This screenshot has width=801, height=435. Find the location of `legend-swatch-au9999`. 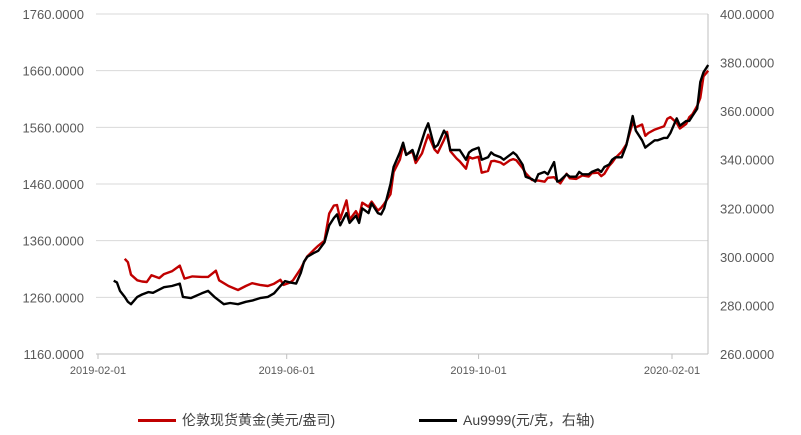

legend-swatch-au9999 is located at coordinates (438, 420).